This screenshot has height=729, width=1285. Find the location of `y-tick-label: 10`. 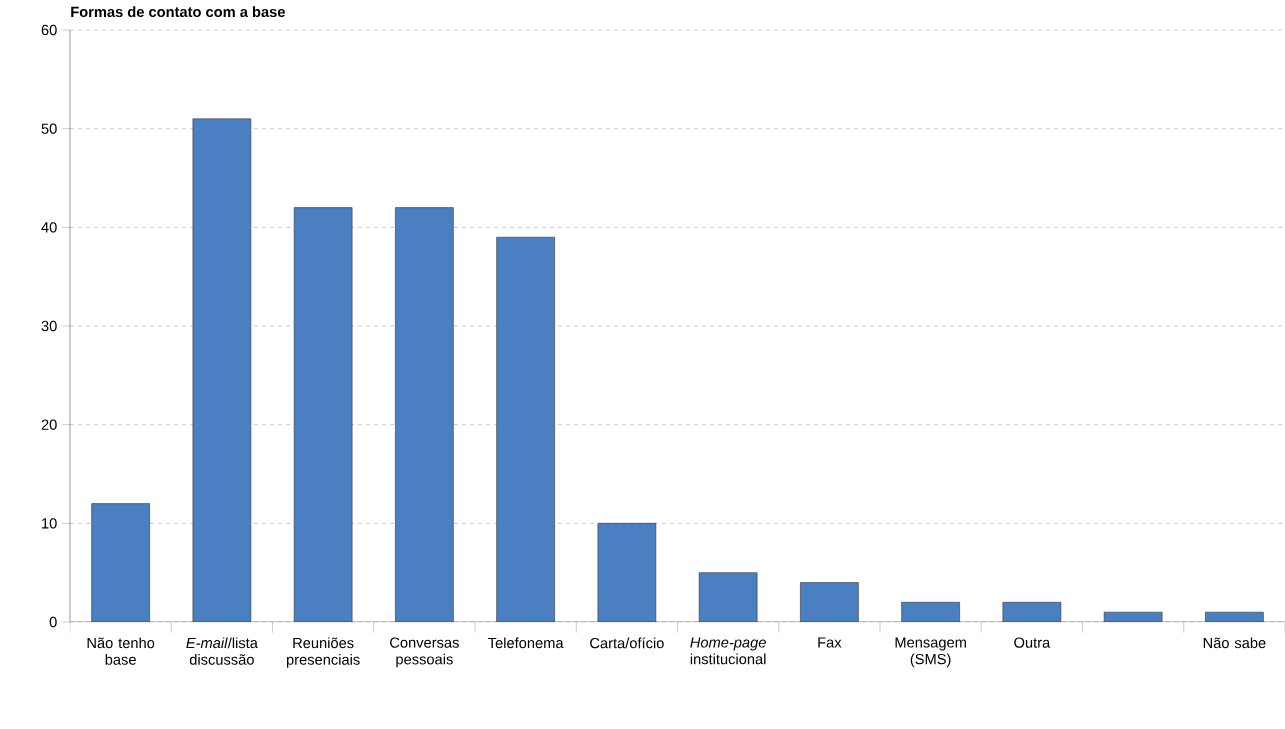

y-tick-label: 10 is located at coordinates (49, 523).